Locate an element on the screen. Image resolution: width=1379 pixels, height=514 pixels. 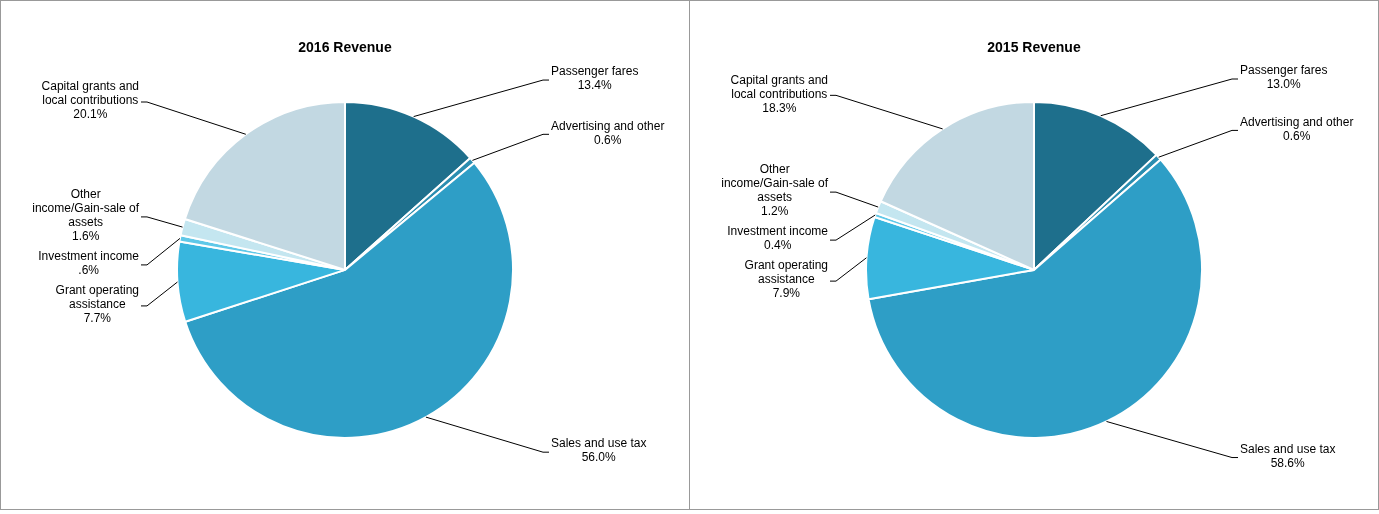
data-label: 13.0% is located at coordinates (1284, 84).